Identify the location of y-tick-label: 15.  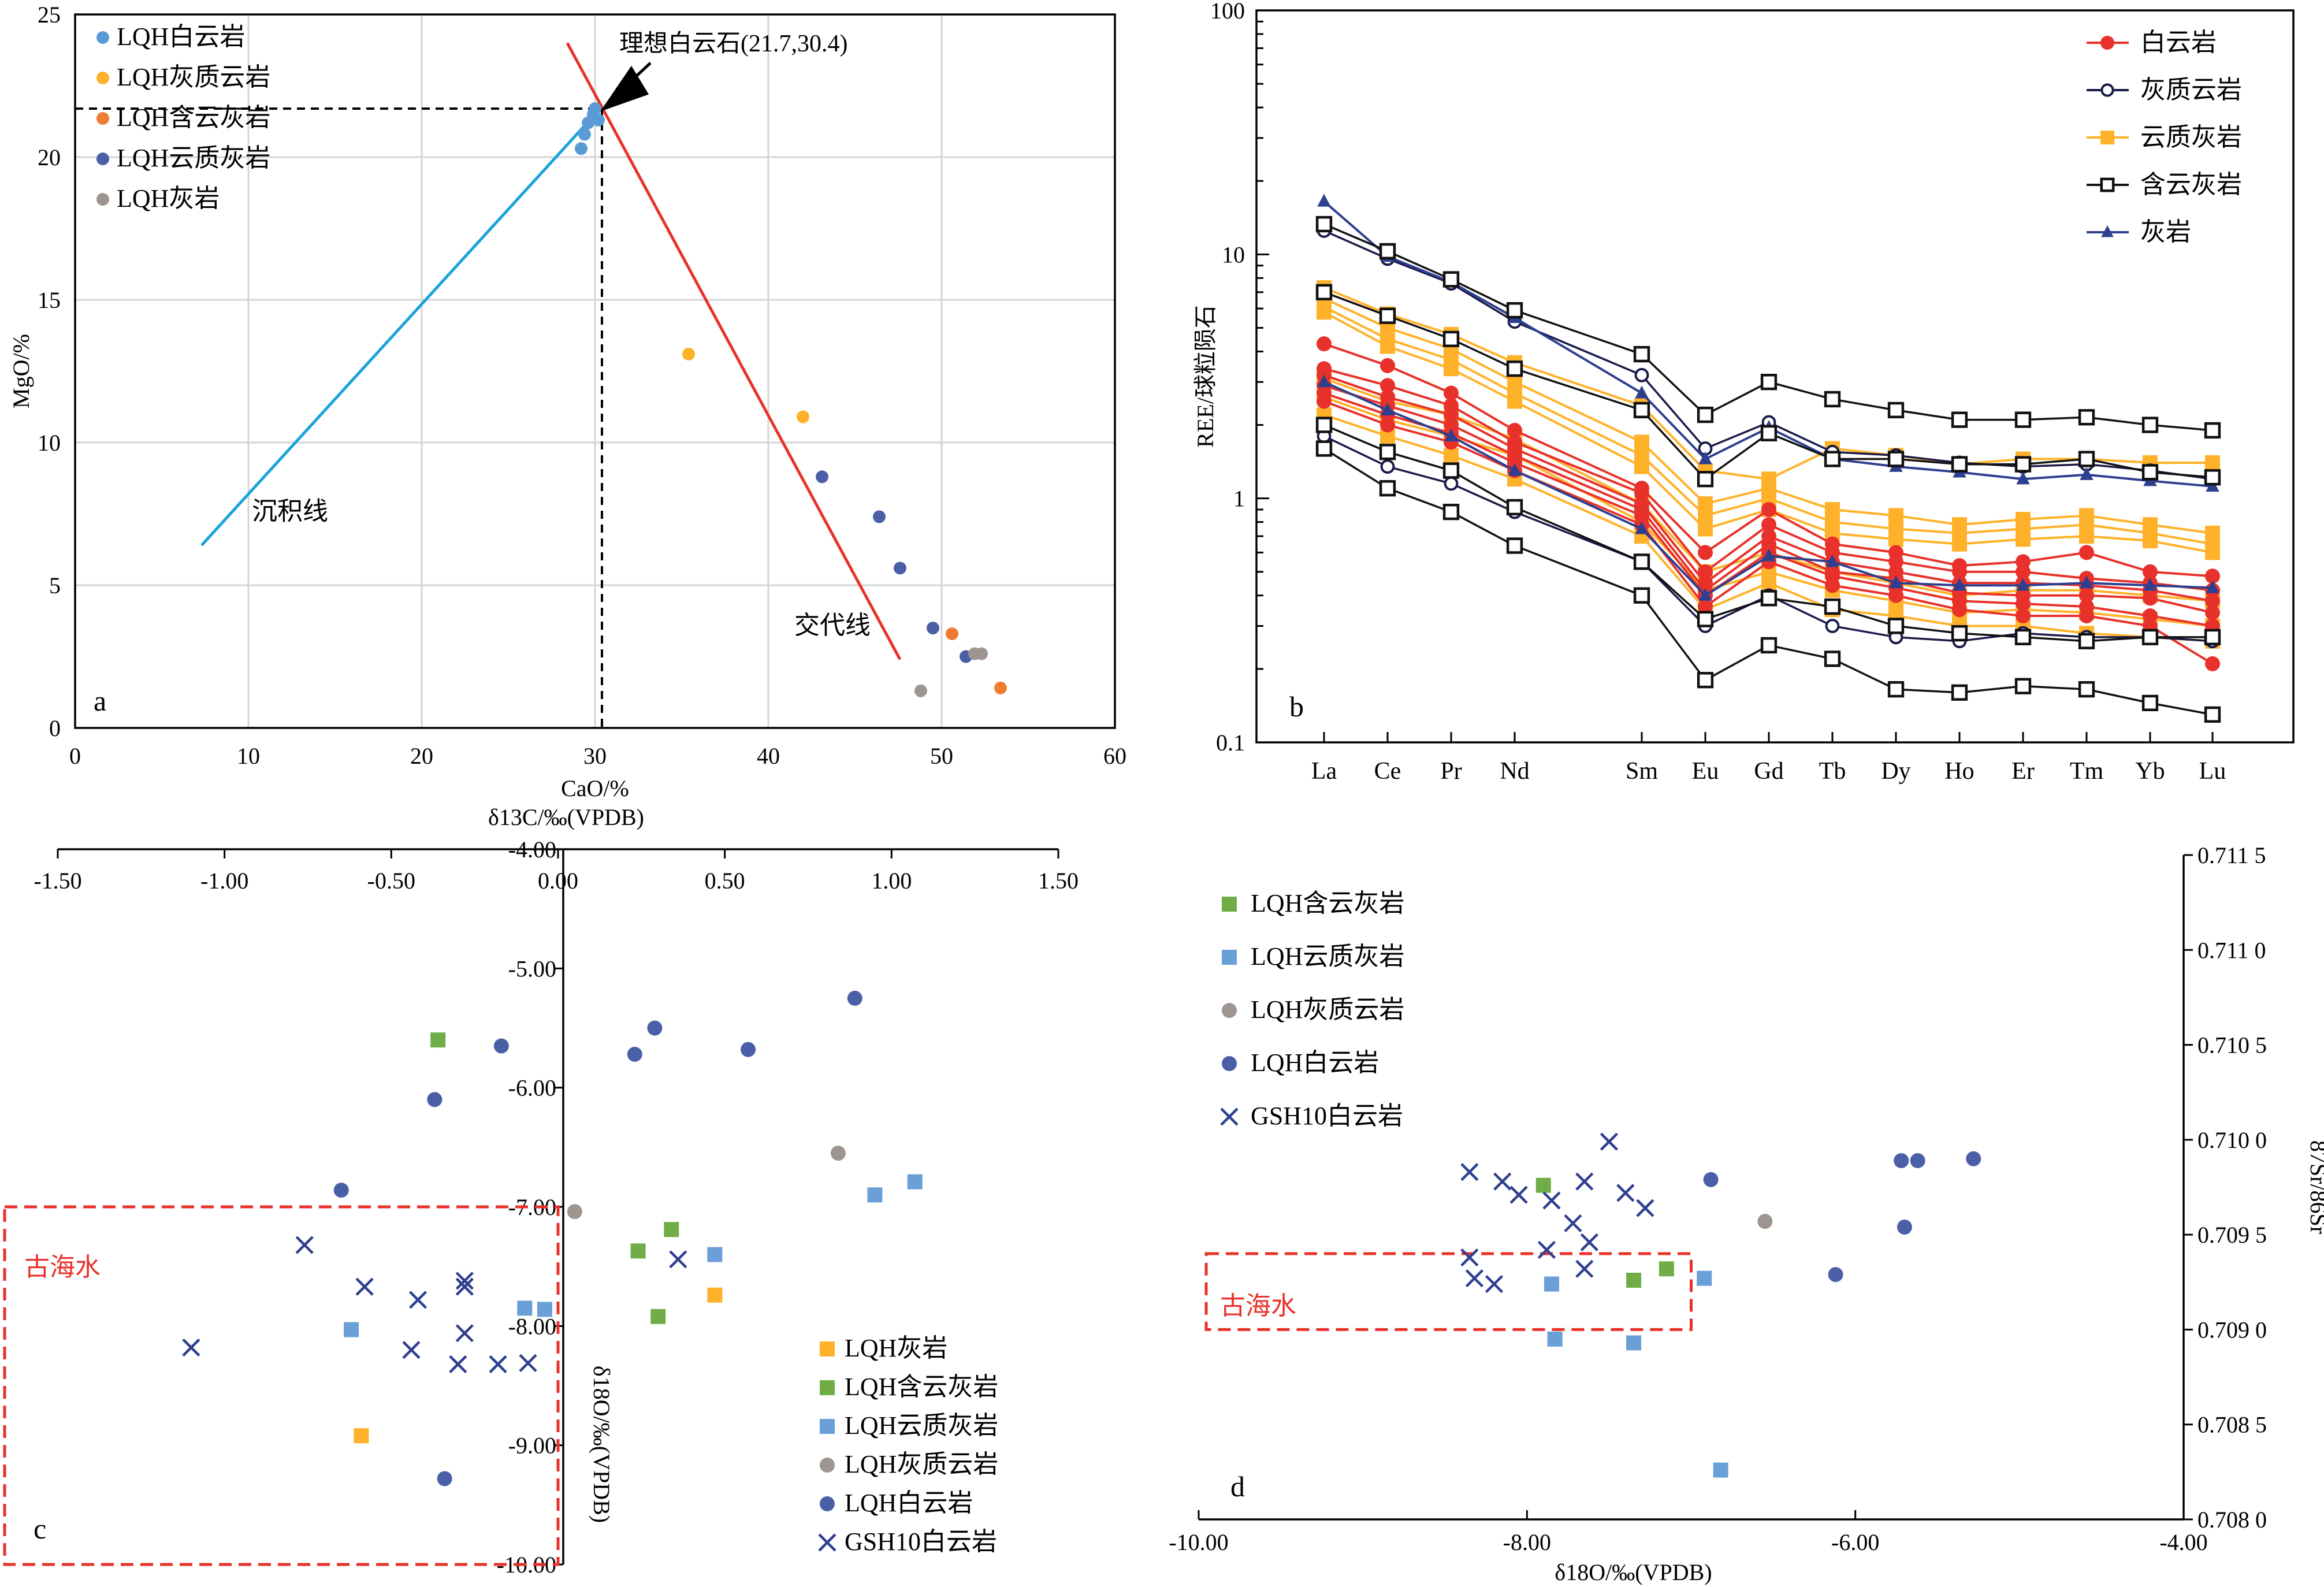
(50, 300).